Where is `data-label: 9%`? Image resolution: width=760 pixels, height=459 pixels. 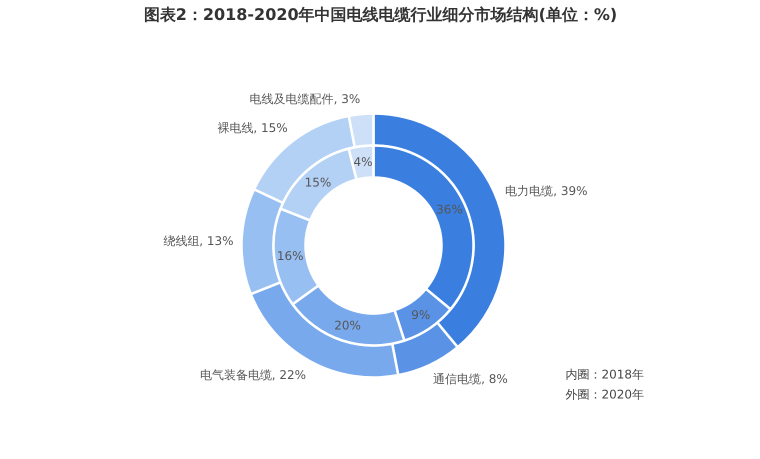
data-label: 9% is located at coordinates (420, 315).